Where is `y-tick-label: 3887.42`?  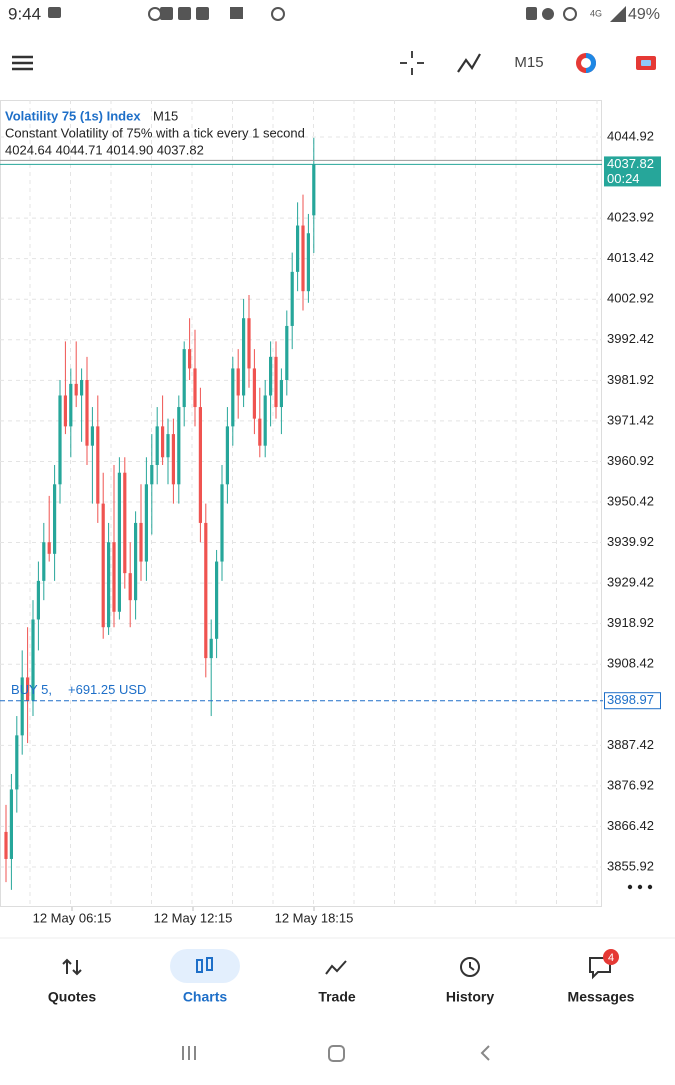
y-tick-label: 3887.42 is located at coordinates (630, 744).